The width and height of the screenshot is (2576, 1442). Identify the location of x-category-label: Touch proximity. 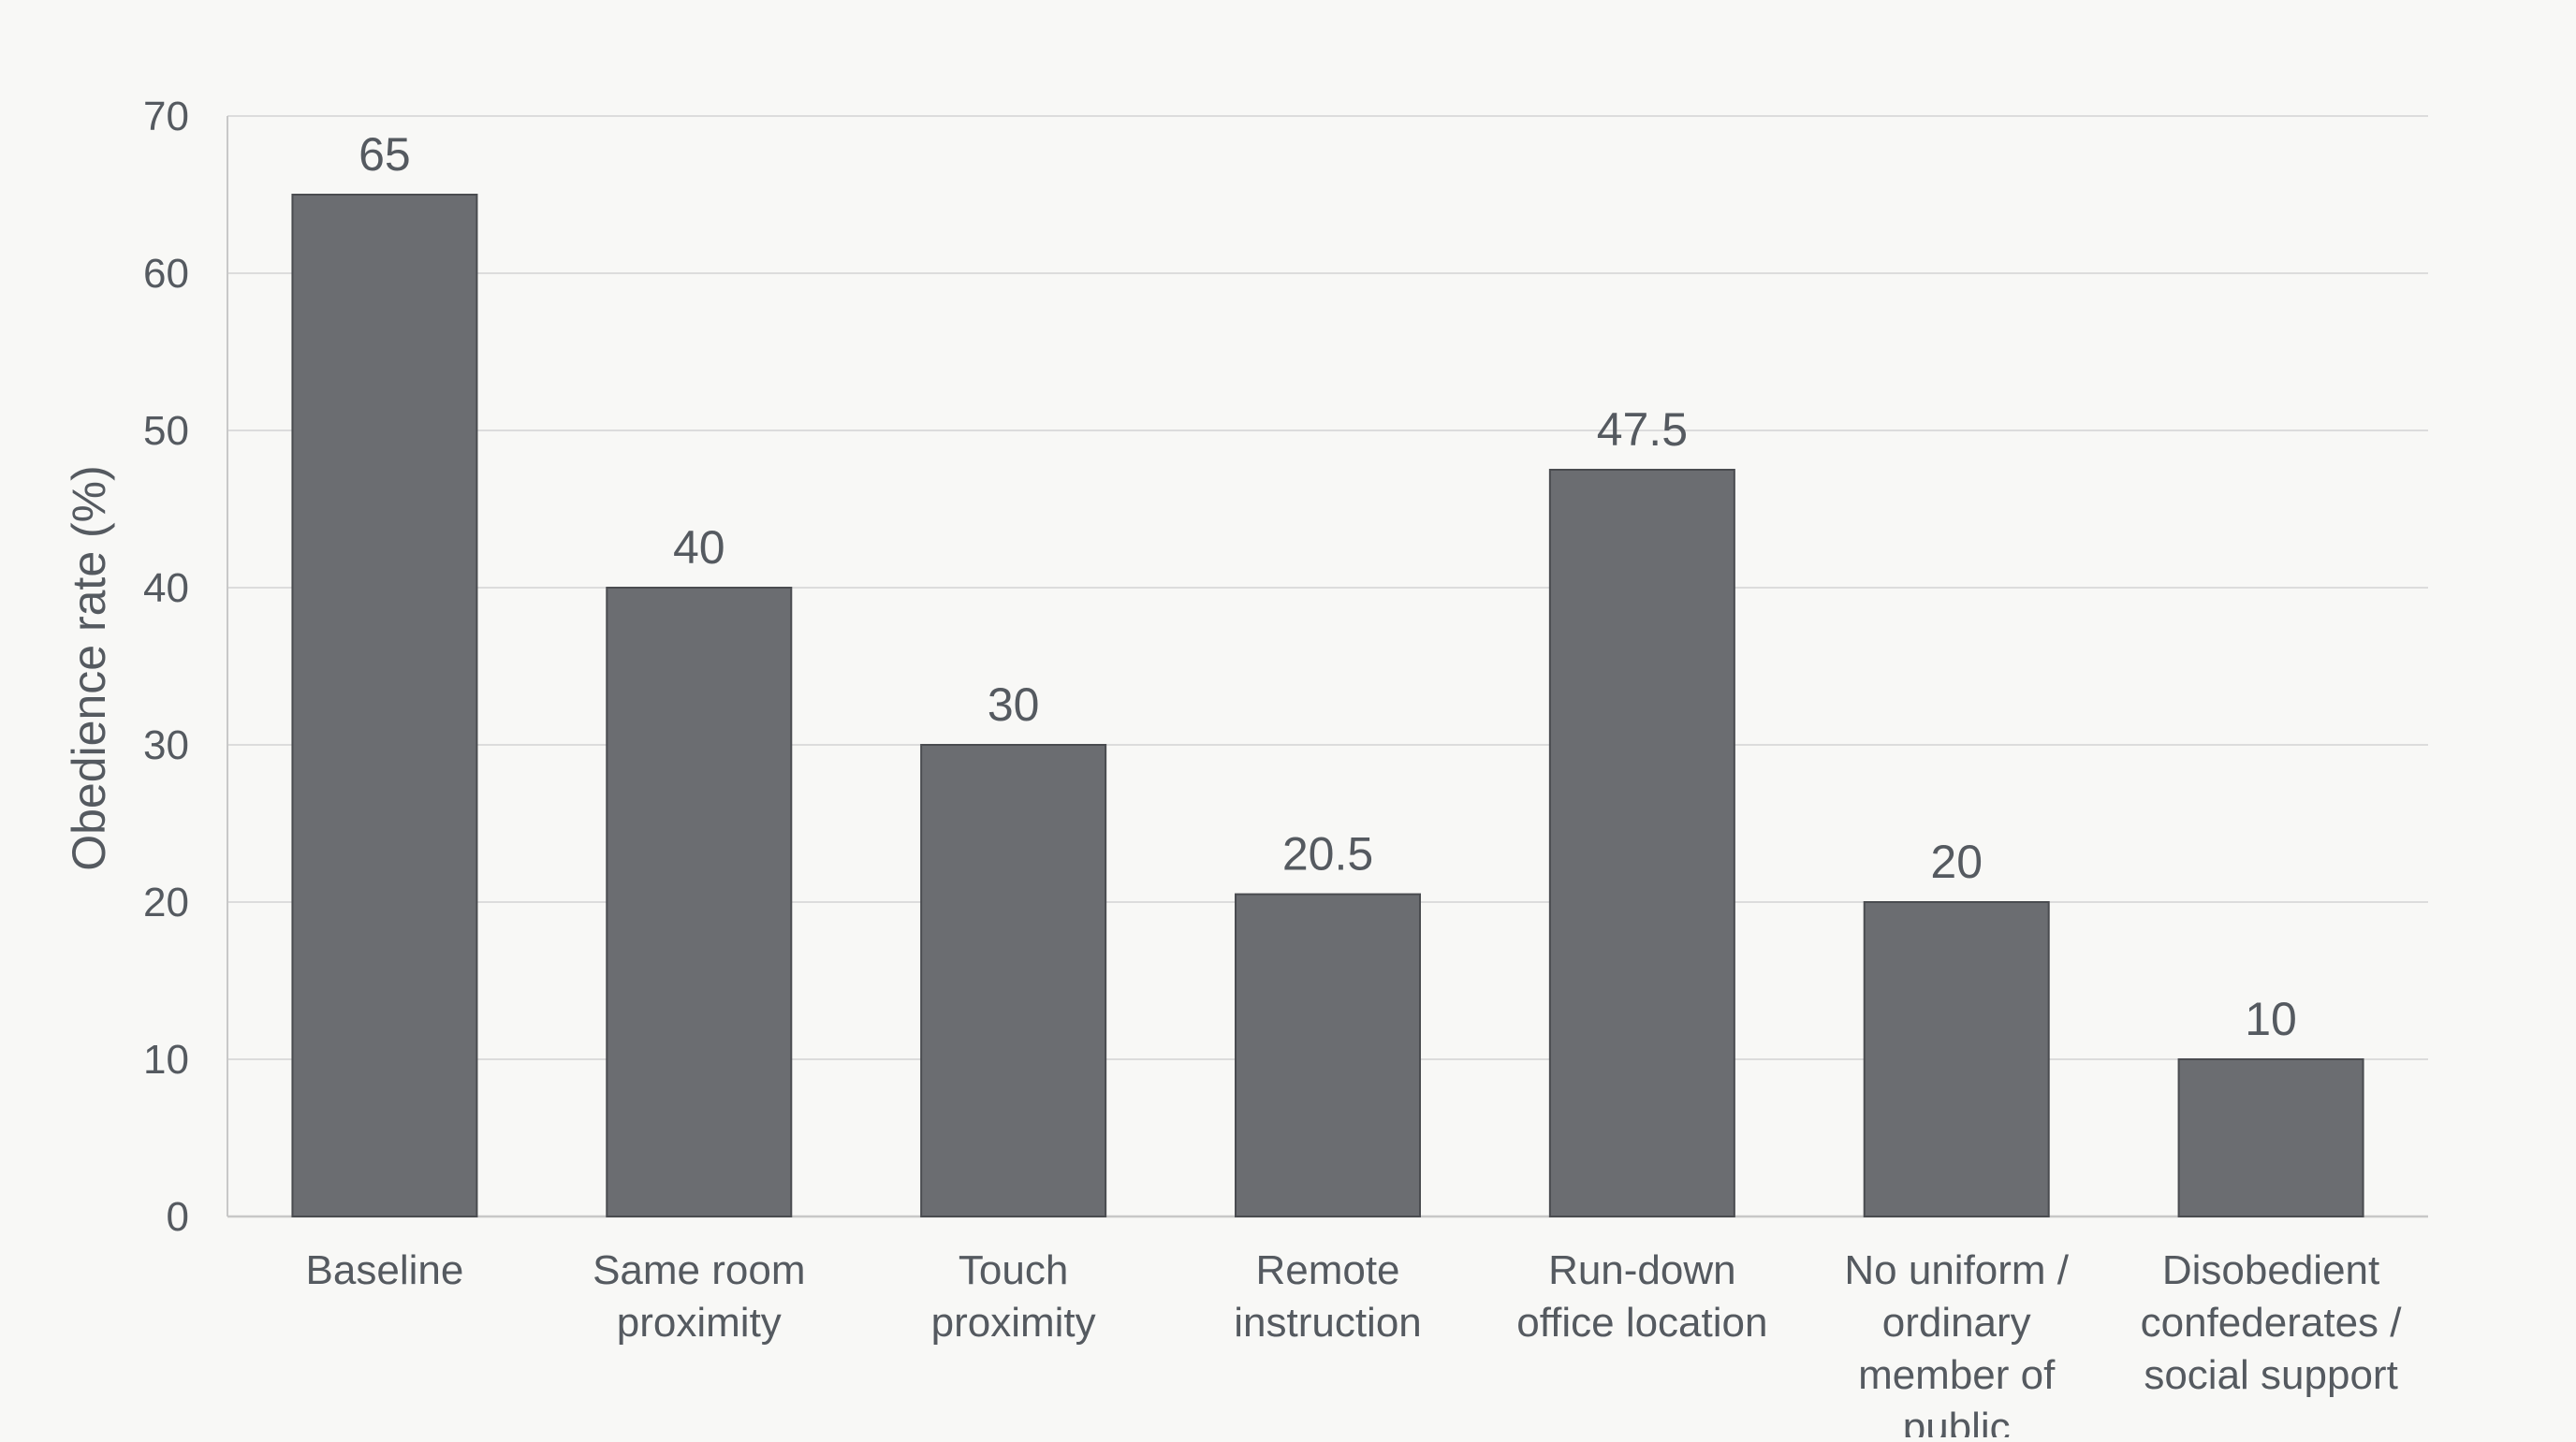
(1014, 1296).